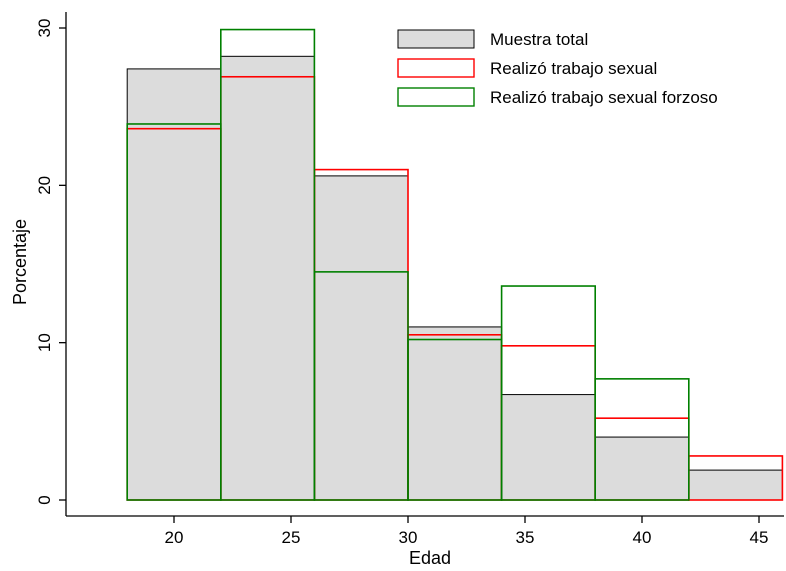 Image resolution: width=786 pixels, height=571 pixels. I want to click on x-tick-label-30: 30, so click(408, 537).